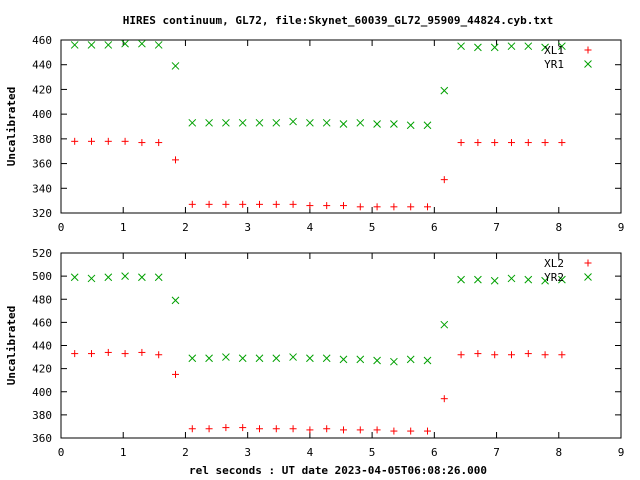 This screenshot has width=640, height=480. I want to click on top-xtick-label: 6, so click(434, 227).